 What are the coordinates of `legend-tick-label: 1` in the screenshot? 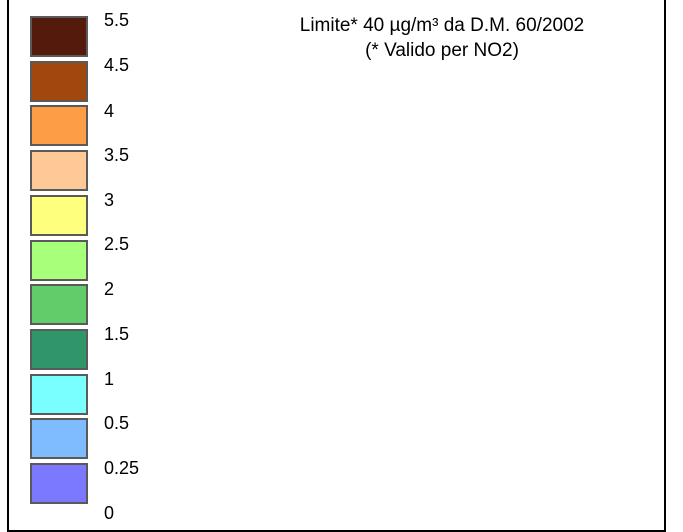 It's located at (109, 379).